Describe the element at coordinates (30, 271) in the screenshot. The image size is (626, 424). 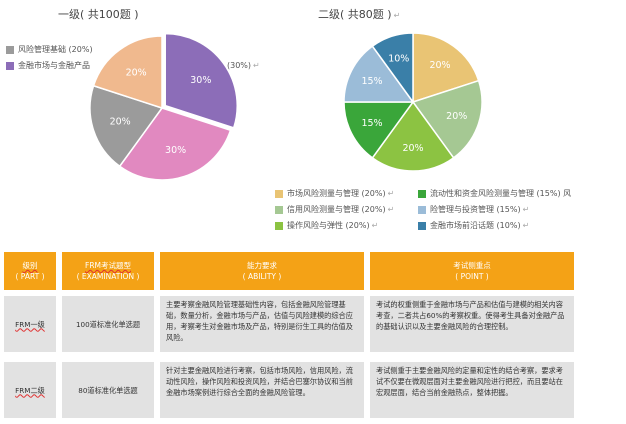
I see `table-header-part: 级别 ( PART )` at that location.